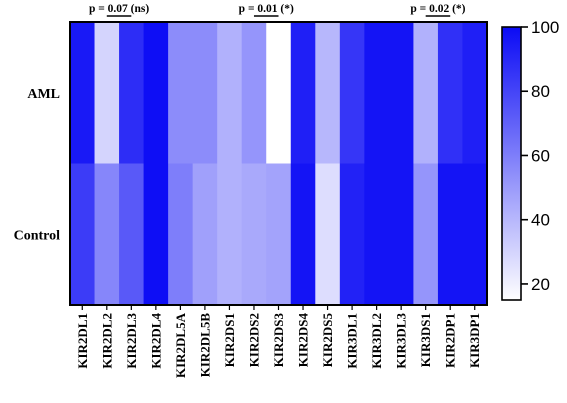 The image size is (567, 403). Describe the element at coordinates (266, 9) in the screenshot. I see `p-value-label: p = 0.01 (*)` at that location.